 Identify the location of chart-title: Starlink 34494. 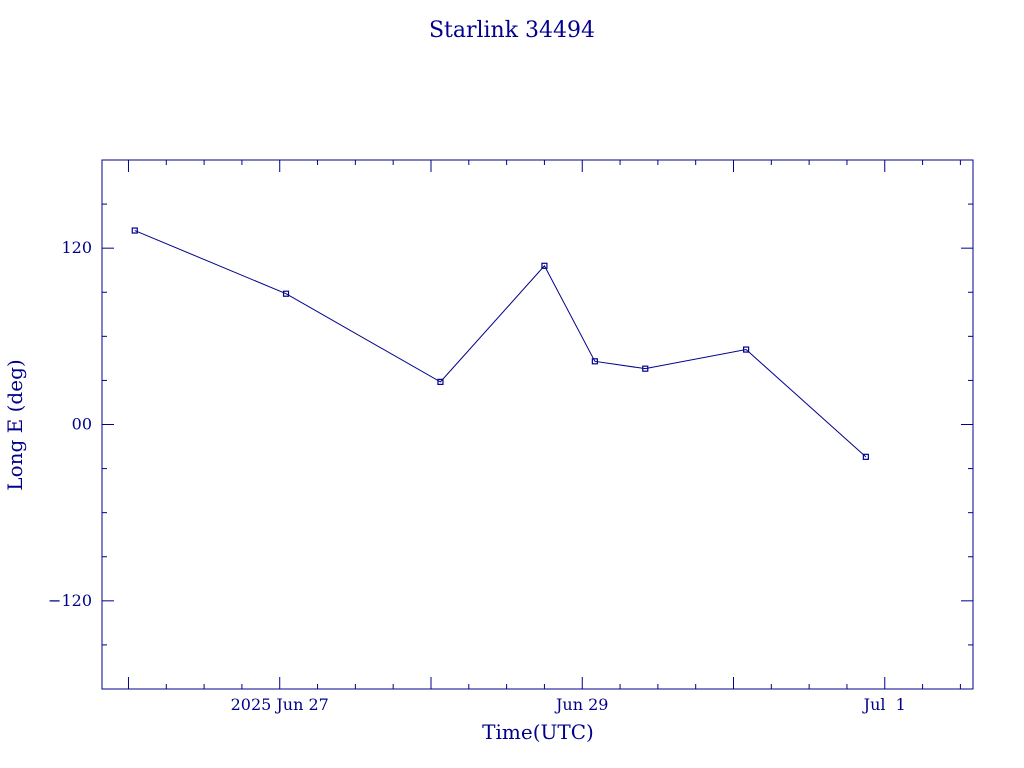
(512, 30).